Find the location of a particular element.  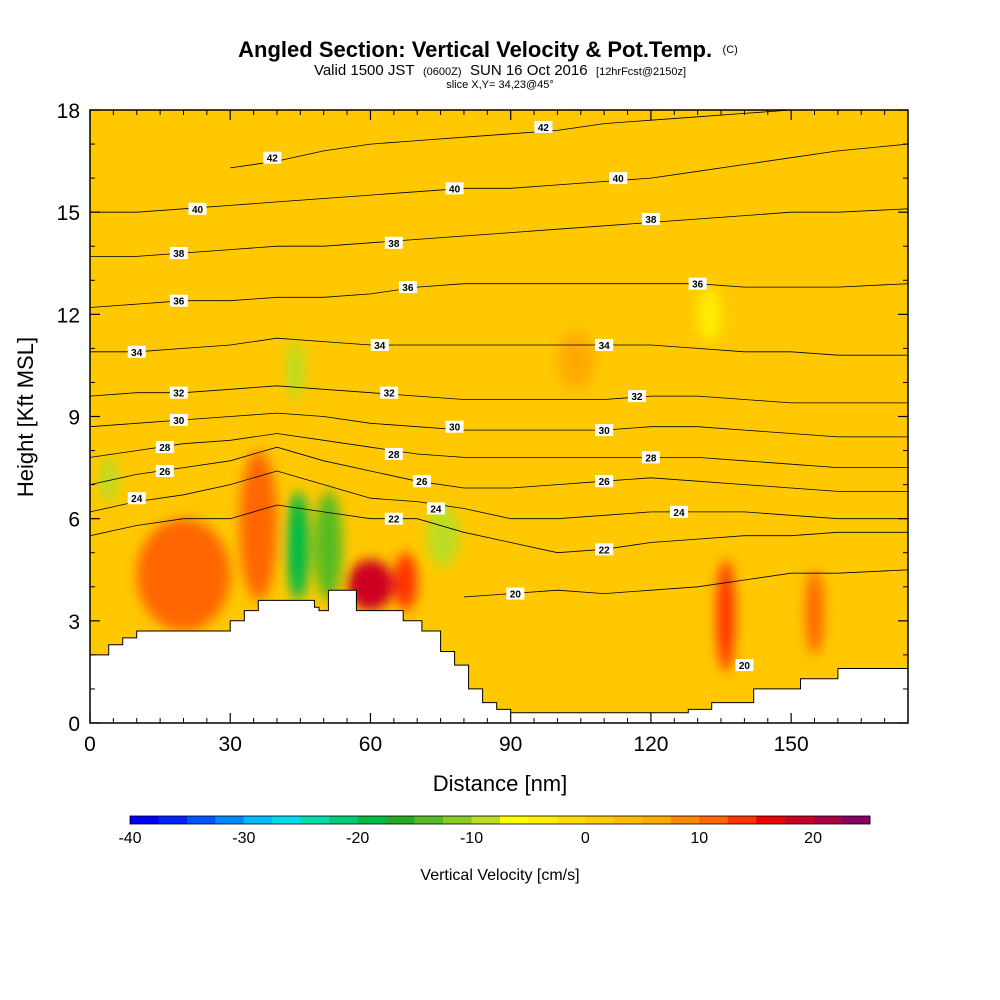

contour-label-17: 30 is located at coordinates (178, 420).